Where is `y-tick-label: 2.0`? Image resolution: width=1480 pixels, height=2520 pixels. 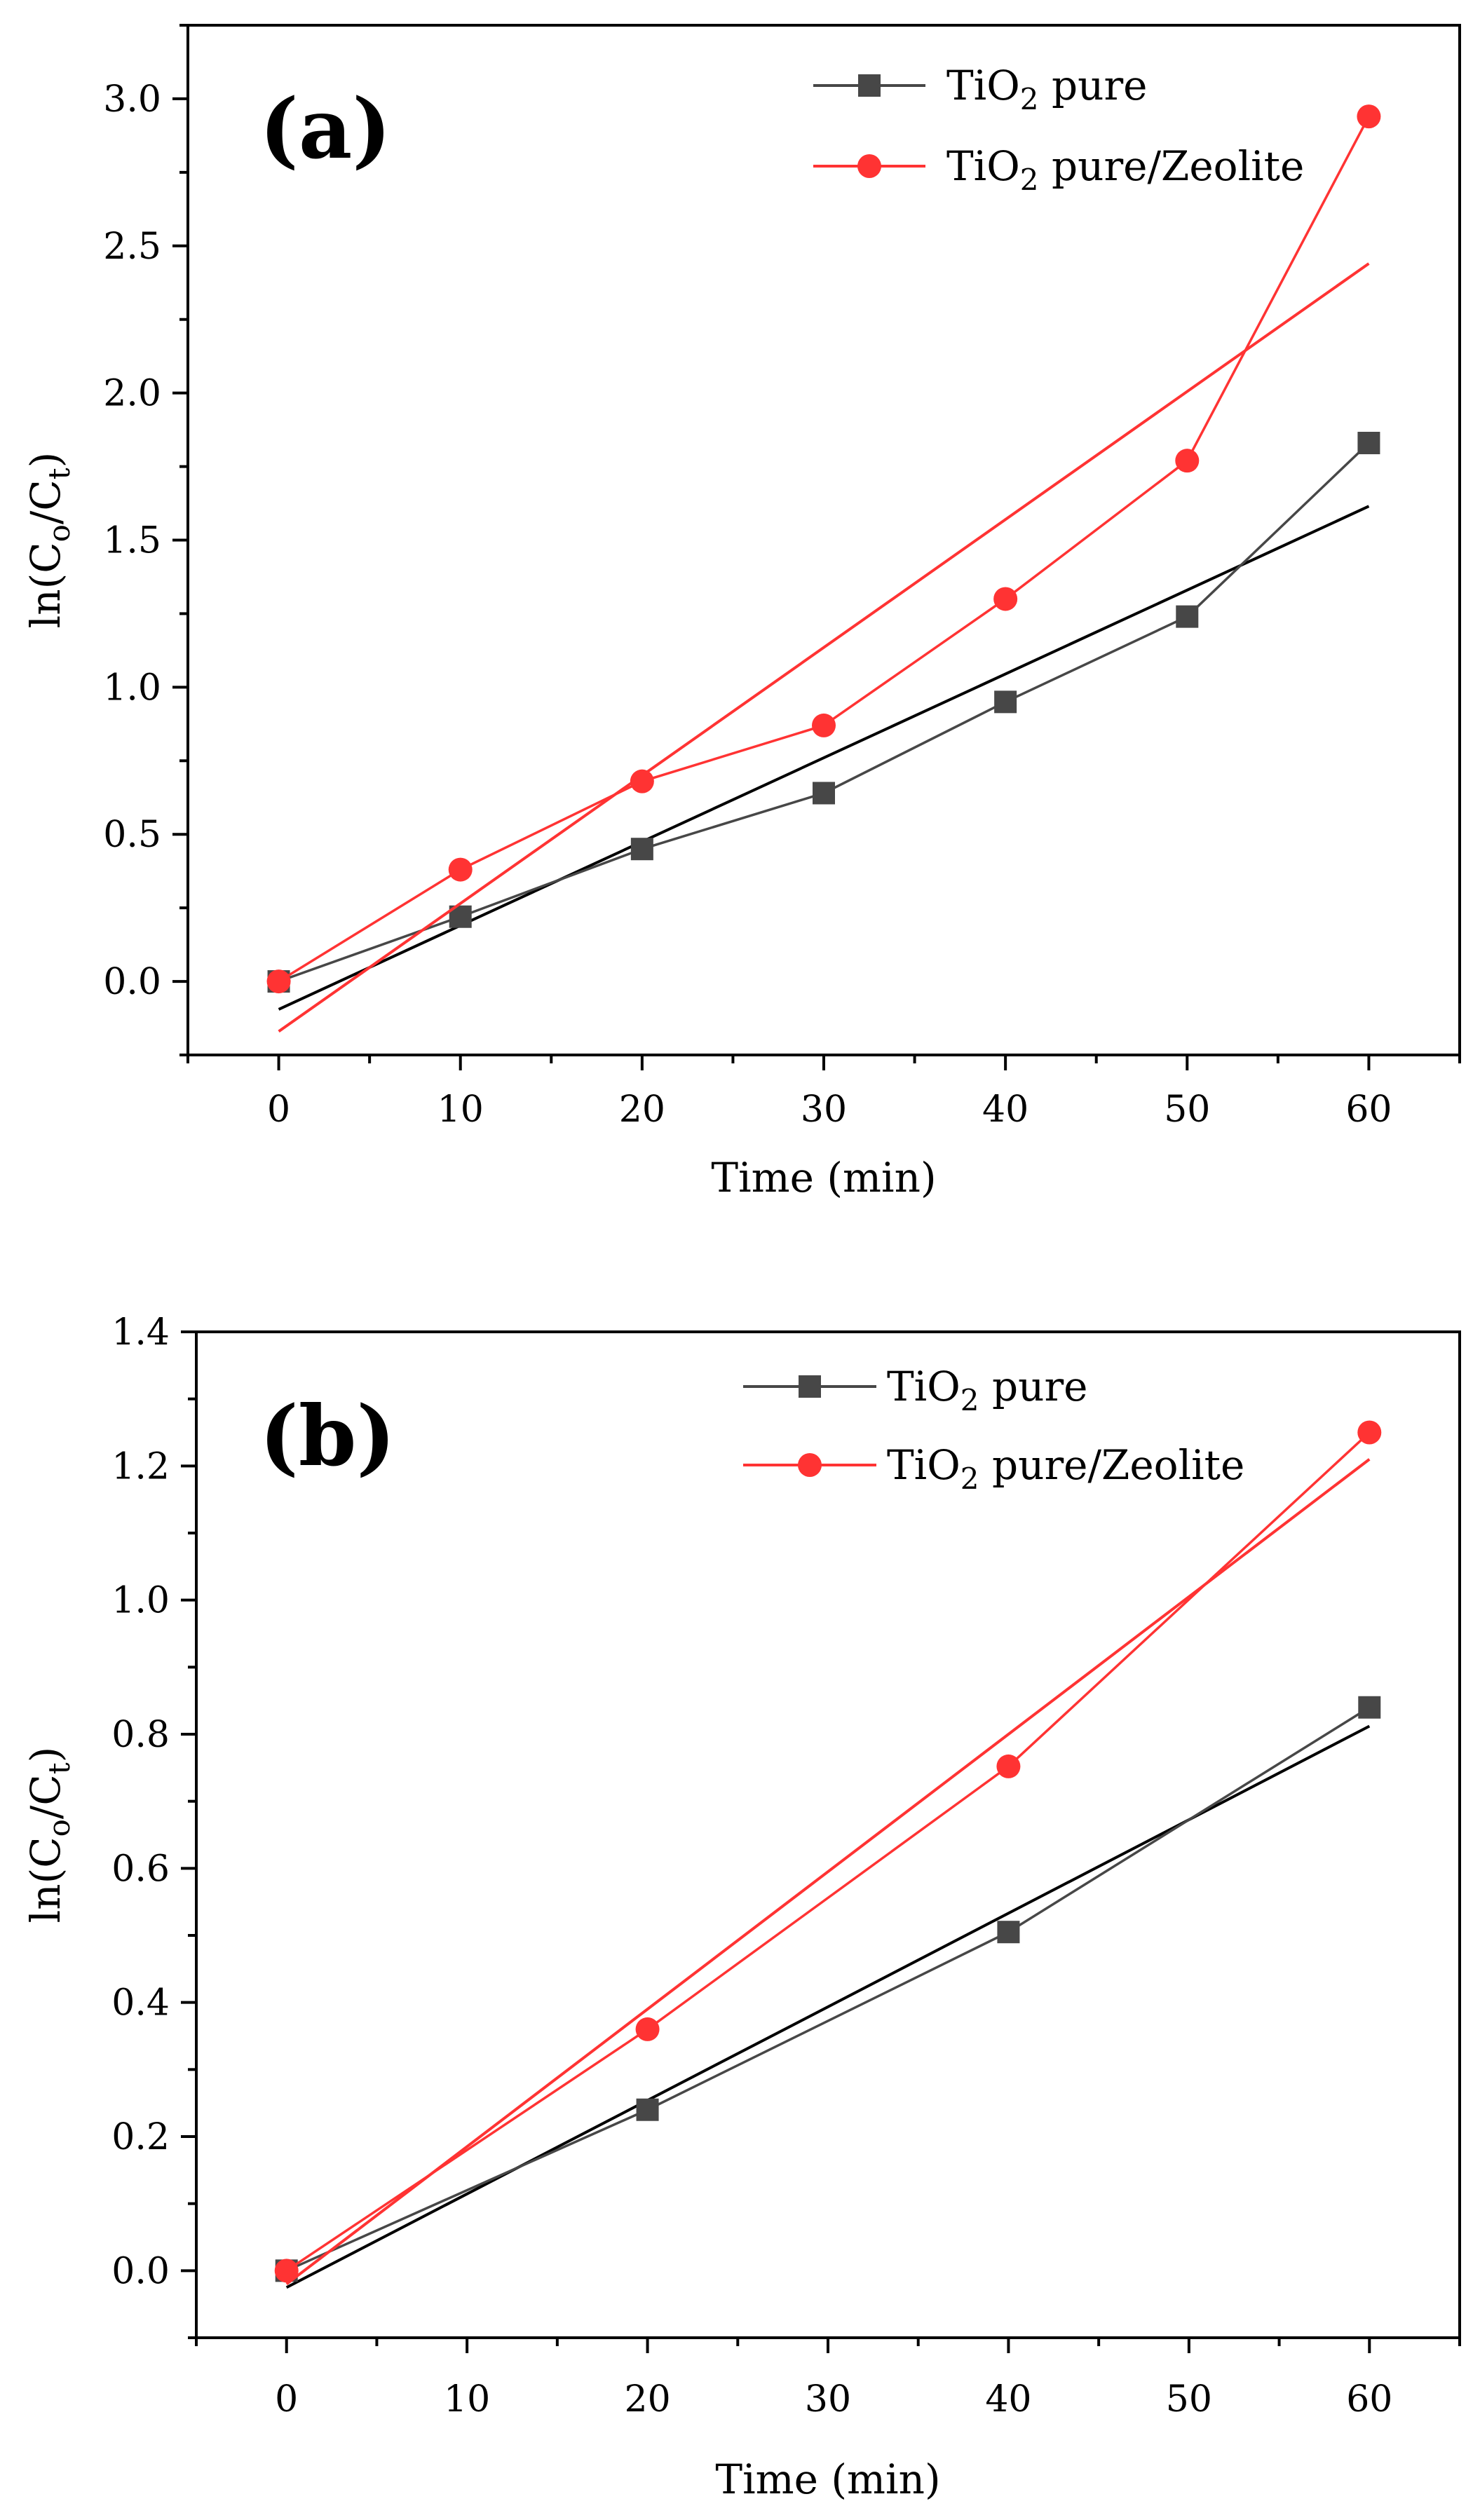
y-tick-label: 2.0 is located at coordinates (132, 394).